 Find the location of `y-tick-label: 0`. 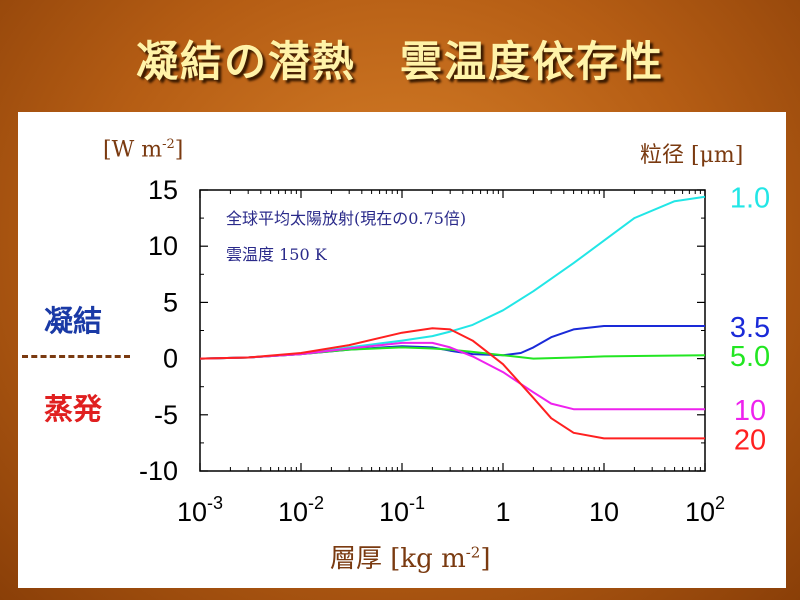

y-tick-label: 0 is located at coordinates (170, 359).